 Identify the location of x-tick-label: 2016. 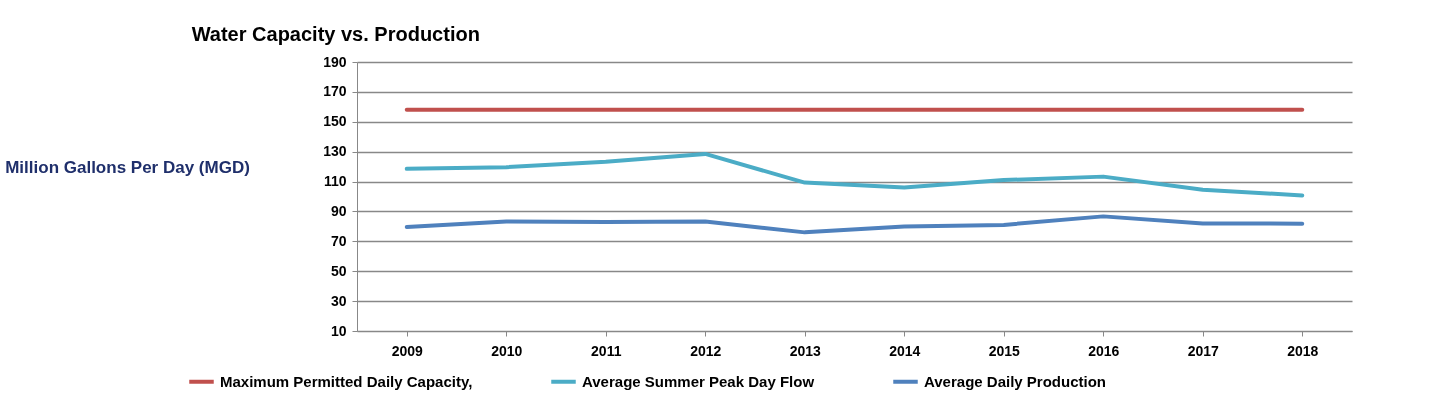
(1104, 350).